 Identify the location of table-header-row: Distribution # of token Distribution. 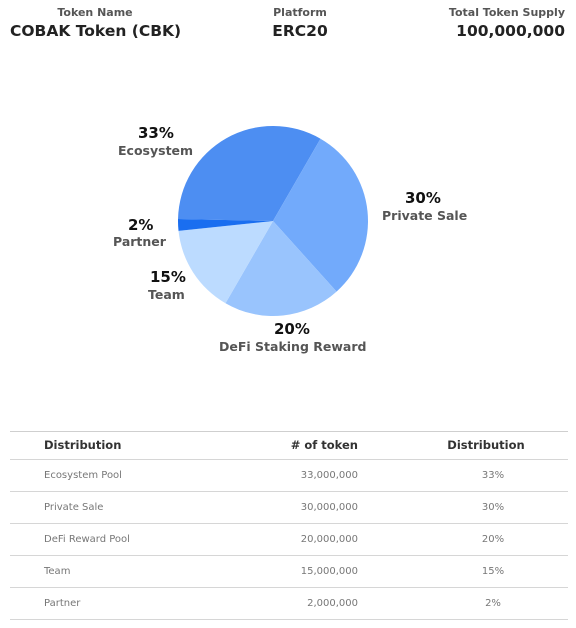
(289, 446).